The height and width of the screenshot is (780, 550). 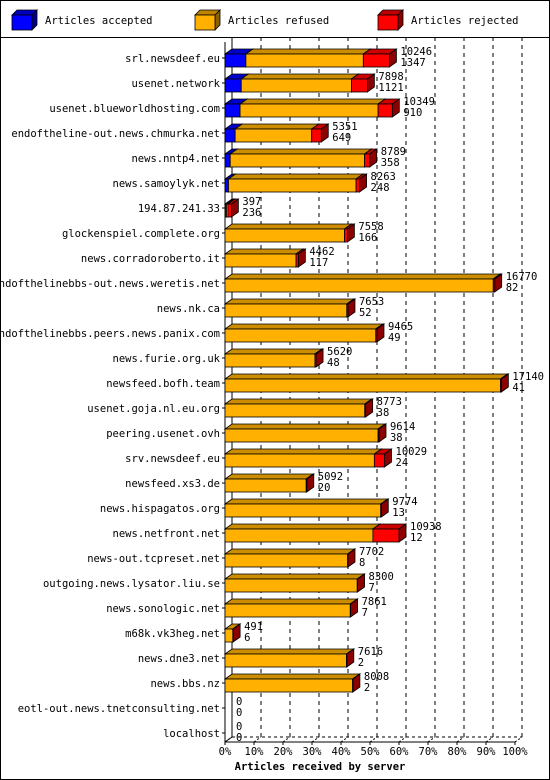 What do you see at coordinates (172, 634) in the screenshot?
I see `server-label: m68k.vk3heg.net` at bounding box center [172, 634].